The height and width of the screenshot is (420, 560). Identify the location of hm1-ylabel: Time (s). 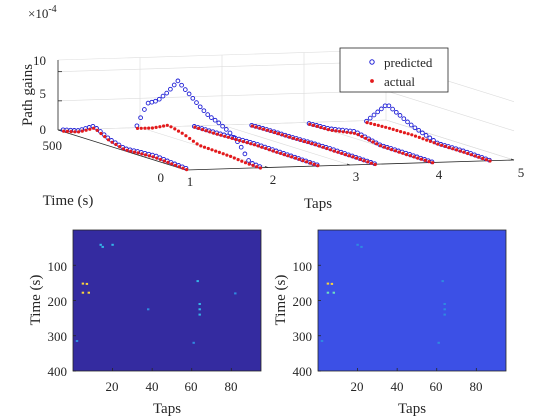
(36, 300).